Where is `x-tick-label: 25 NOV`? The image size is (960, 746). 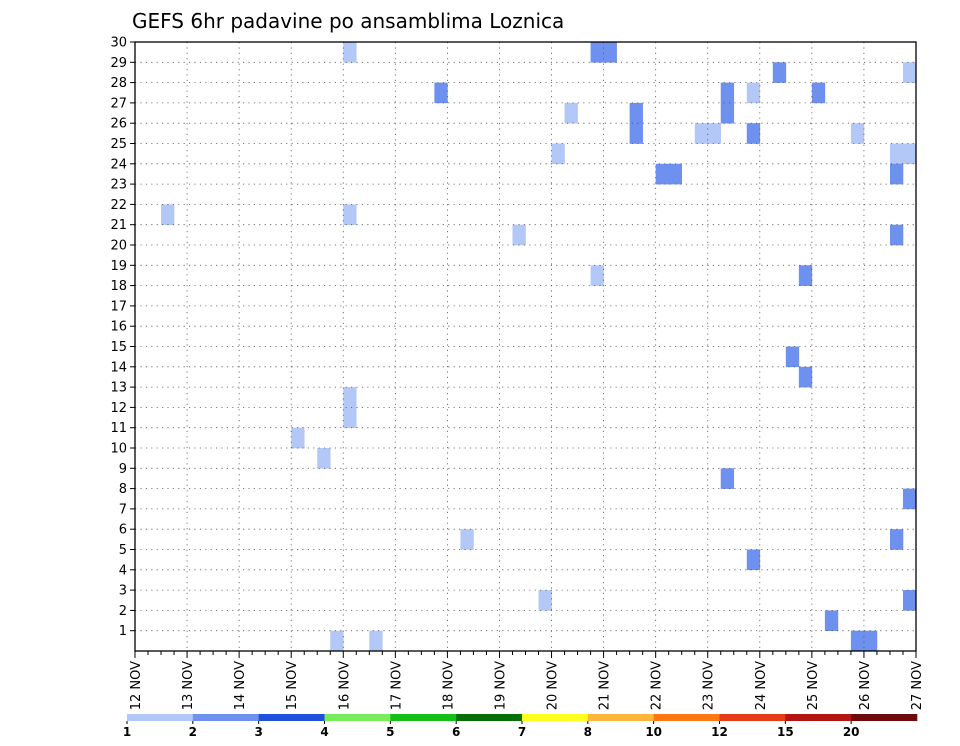 x-tick-label: 25 NOV is located at coordinates (813, 685).